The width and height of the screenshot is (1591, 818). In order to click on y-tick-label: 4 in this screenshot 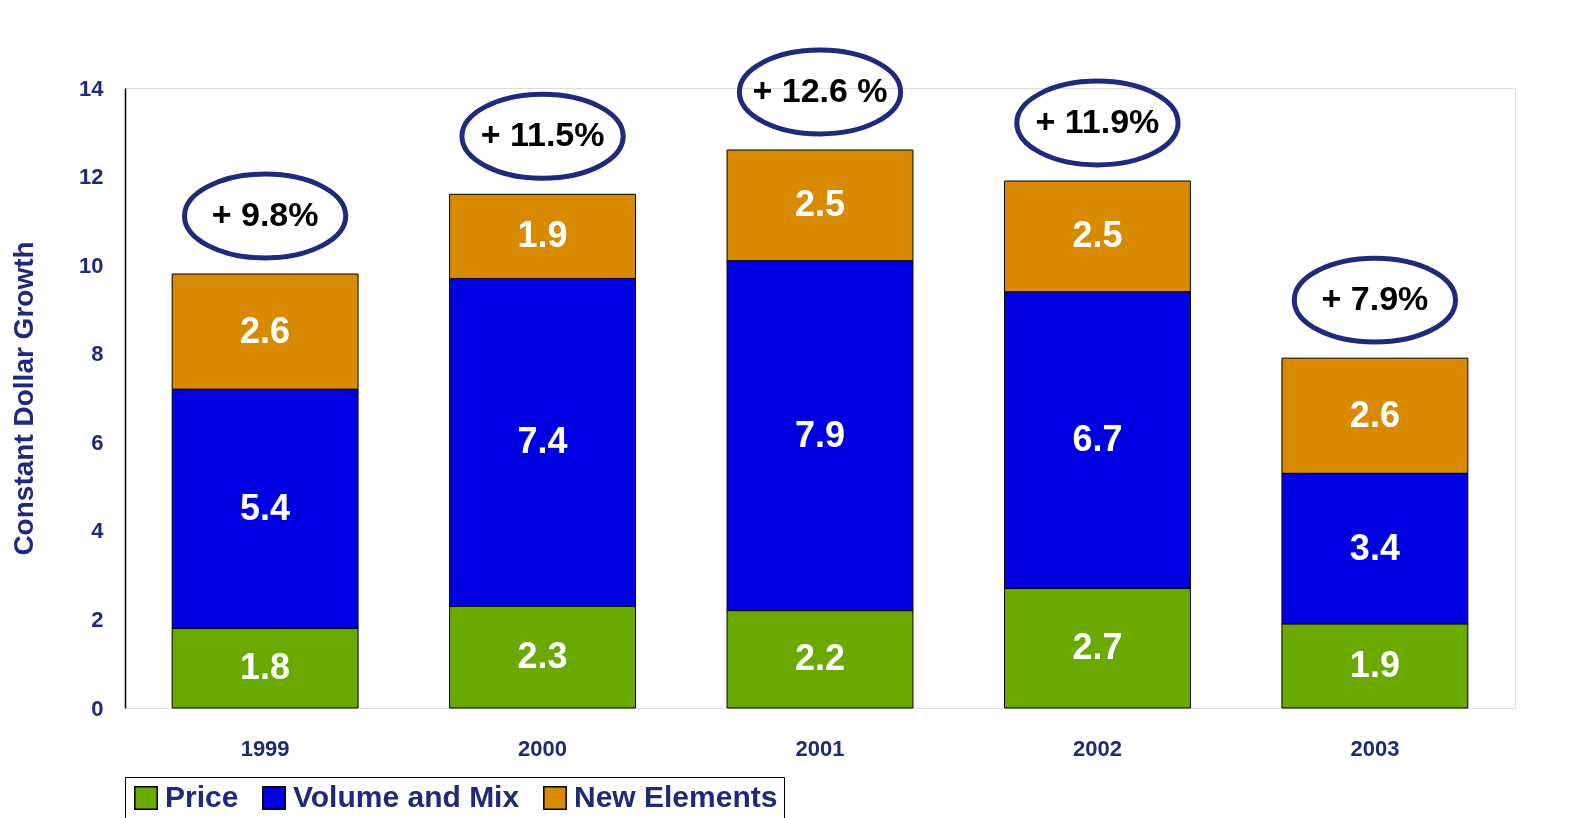, I will do `click(98, 531)`.